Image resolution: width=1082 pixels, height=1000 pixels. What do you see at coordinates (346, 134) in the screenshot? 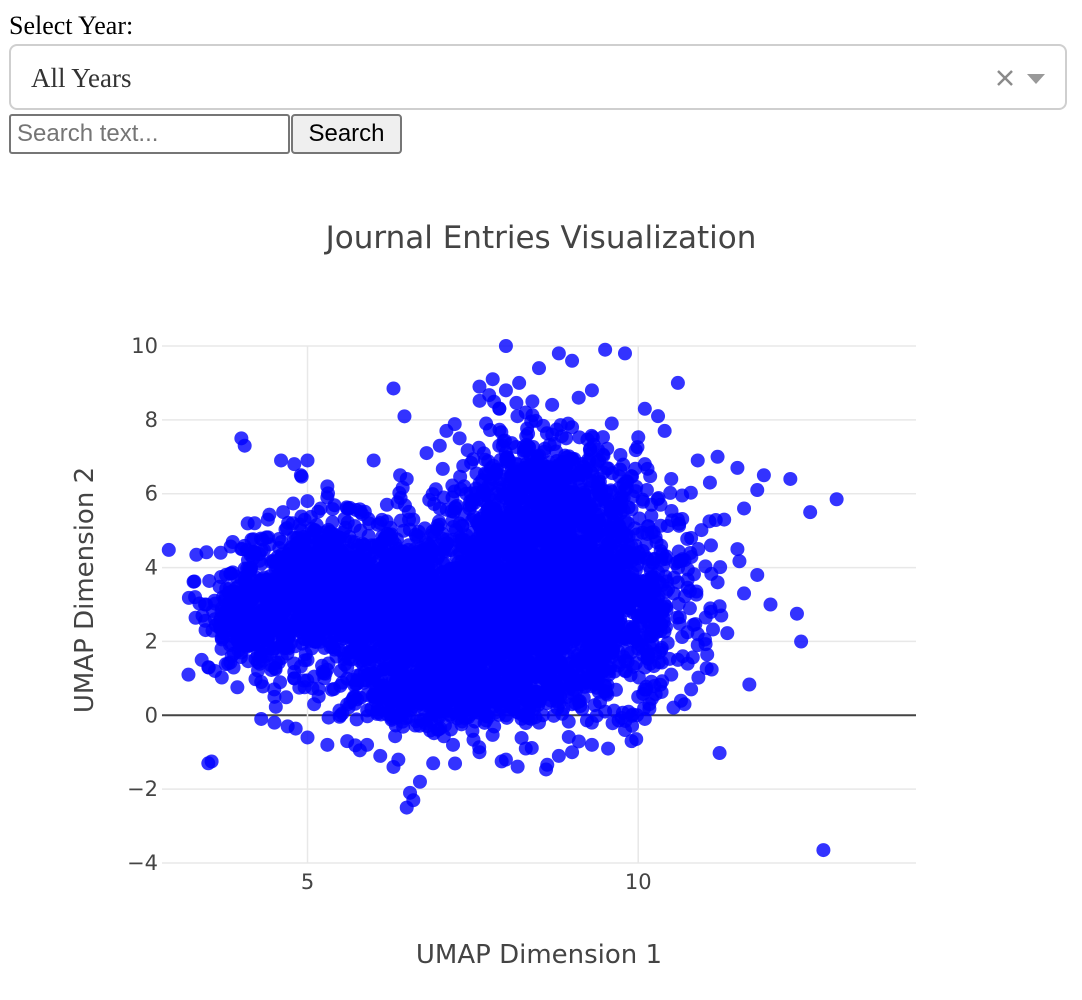
I see `search-button: Search` at bounding box center [346, 134].